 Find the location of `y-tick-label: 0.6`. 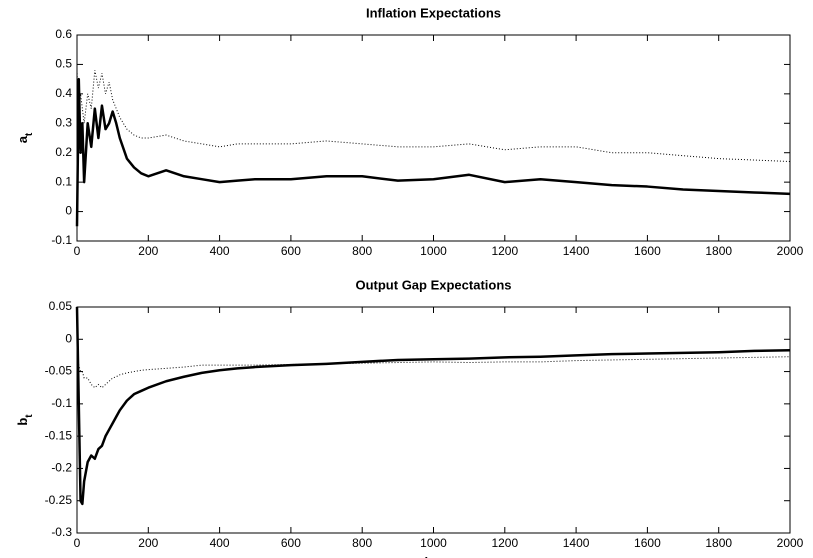

y-tick-label: 0.6 is located at coordinates (63, 34).